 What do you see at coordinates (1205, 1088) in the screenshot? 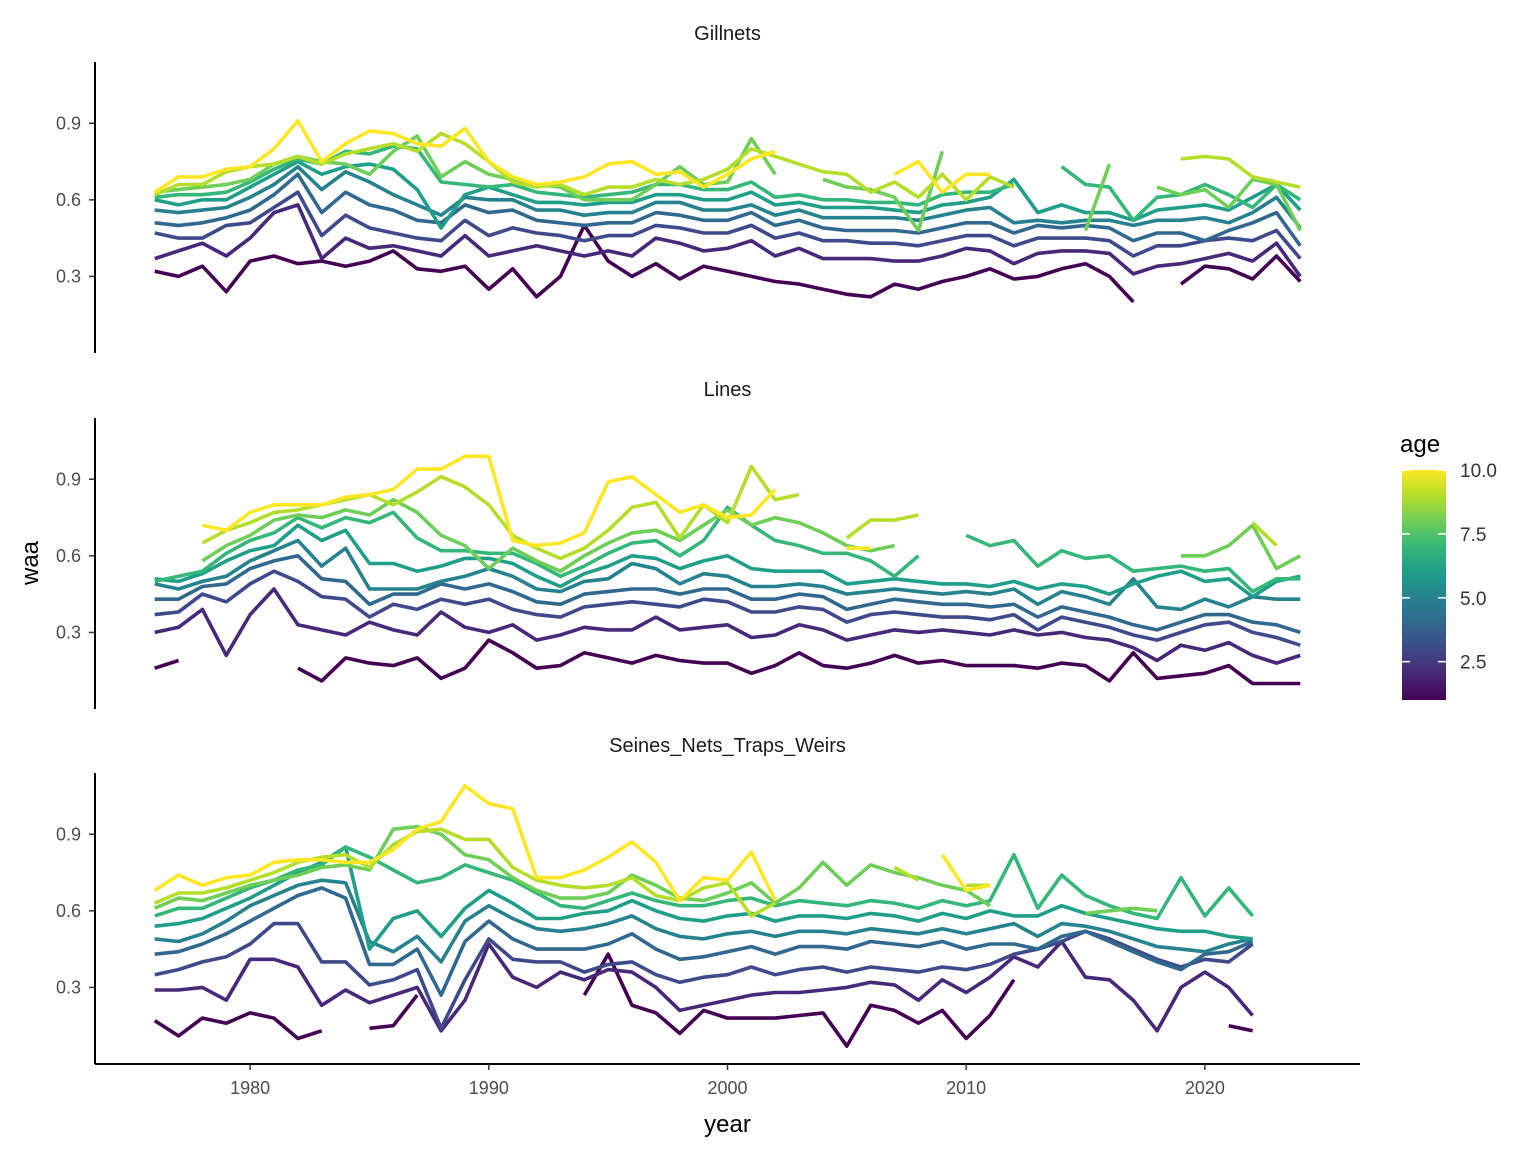
I see `x-tick-label: 2020` at bounding box center [1205, 1088].